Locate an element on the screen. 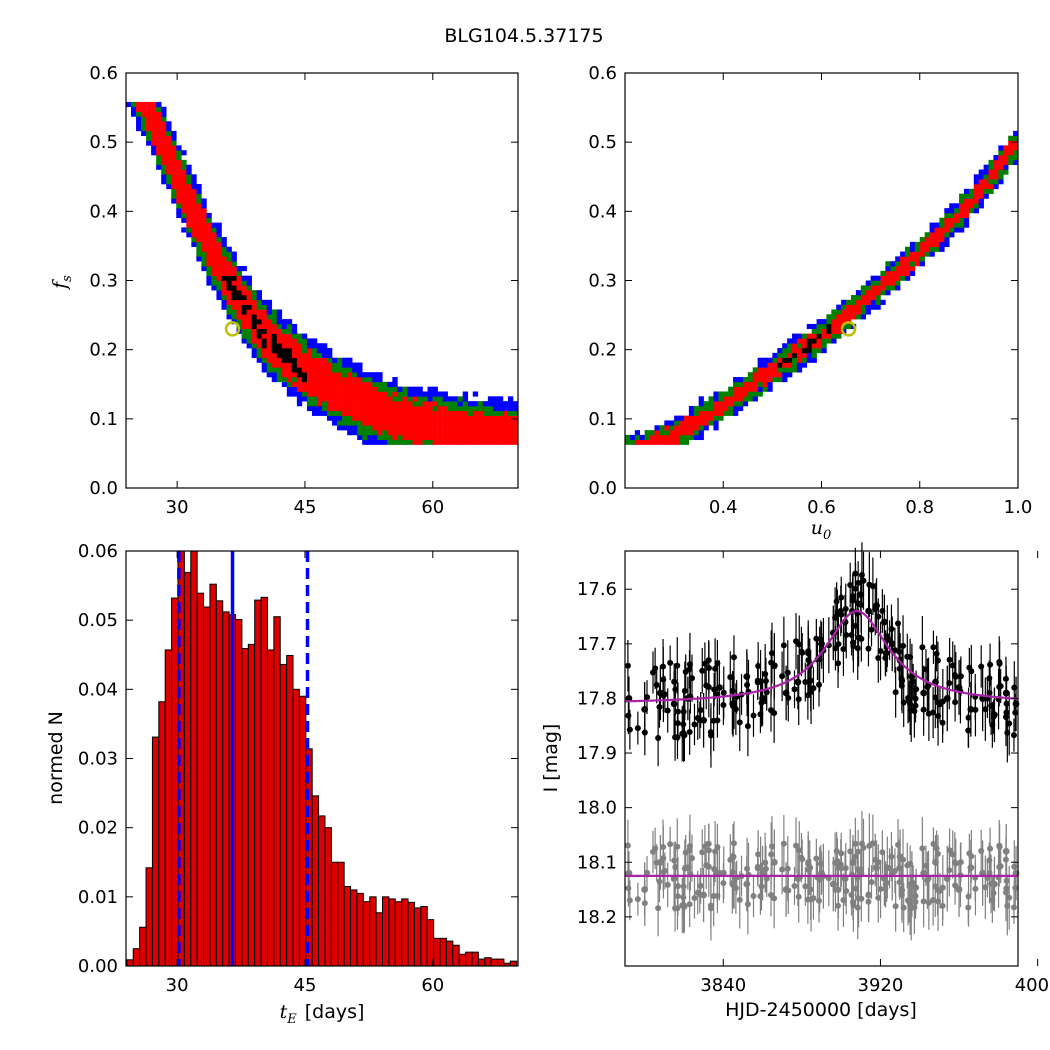 The height and width of the screenshot is (1050, 1050). tl-xtick-label: 60 is located at coordinates (432, 507).